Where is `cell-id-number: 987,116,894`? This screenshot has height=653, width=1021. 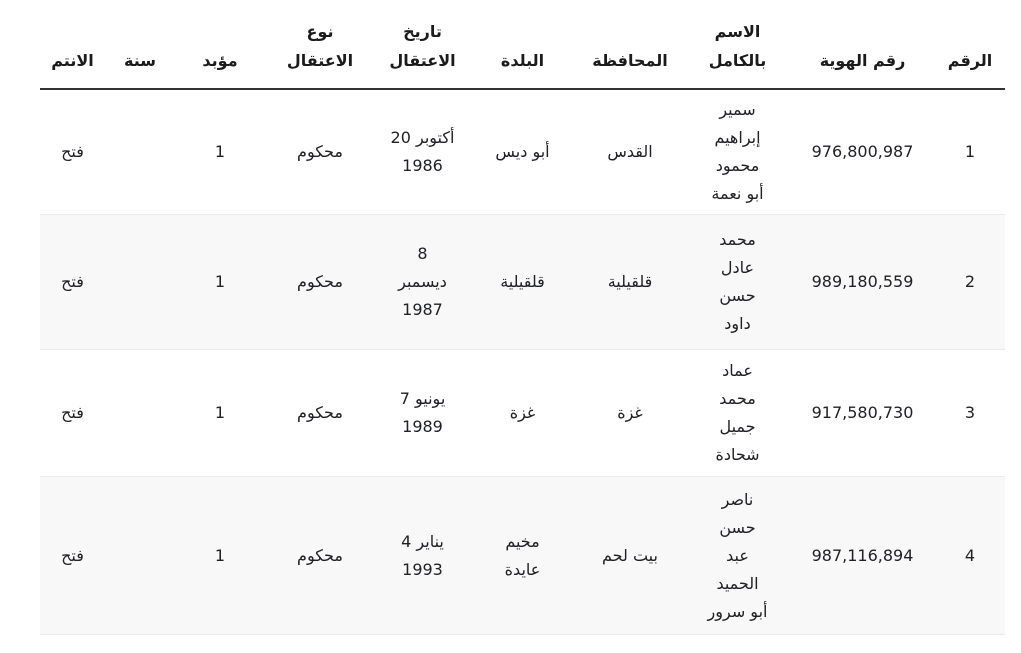
cell-id-number: 987,116,894 is located at coordinates (862, 555).